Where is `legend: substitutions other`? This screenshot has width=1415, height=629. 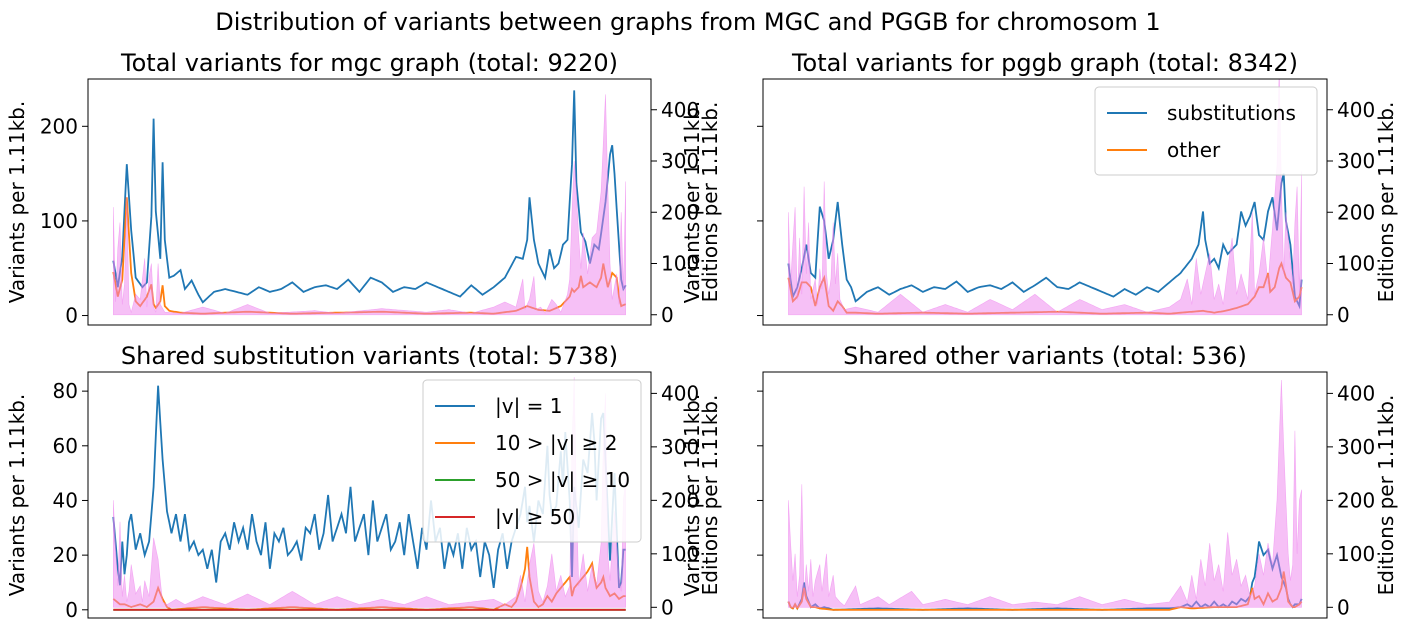 legend: substitutions other is located at coordinates (1206, 131).